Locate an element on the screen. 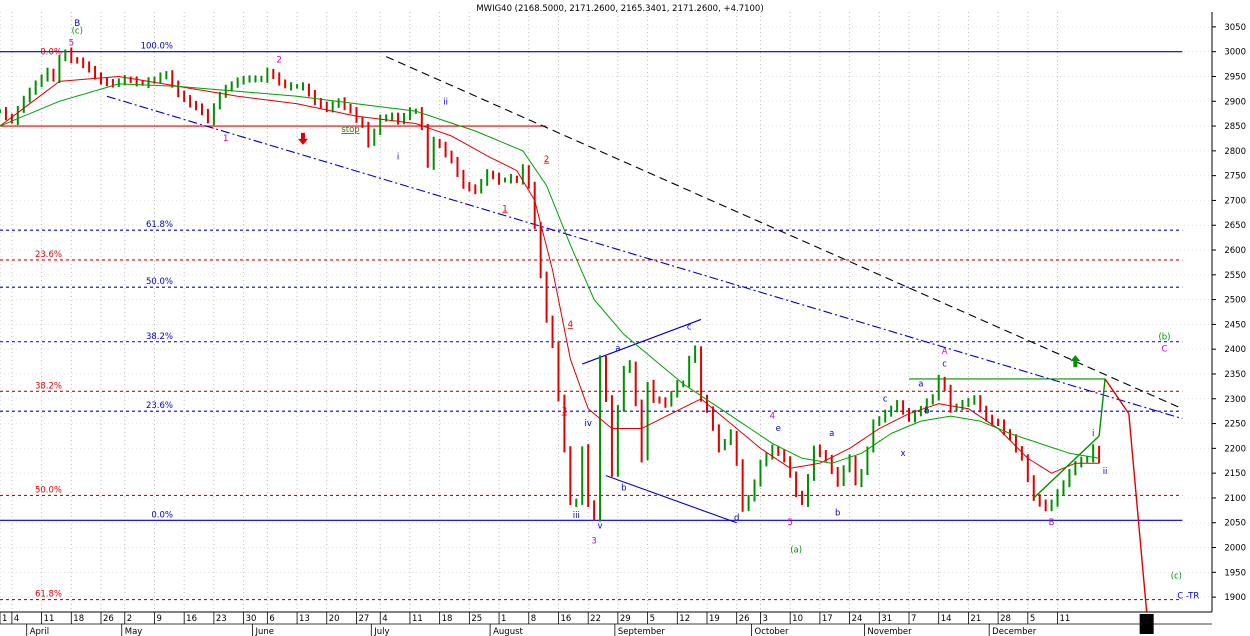  wave-label: C is located at coordinates (1165, 350).